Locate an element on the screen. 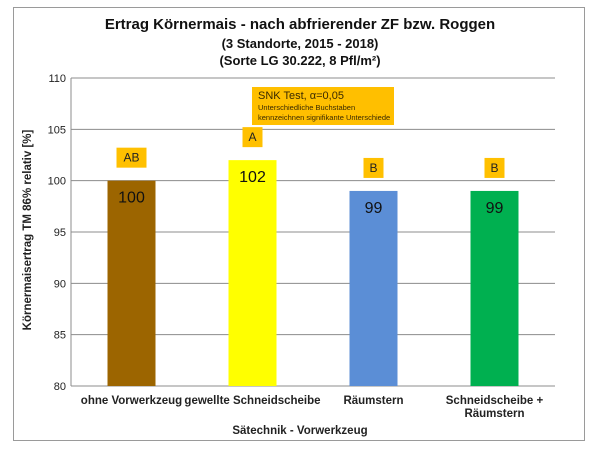  y-tick-label: 100 is located at coordinates (57, 182).